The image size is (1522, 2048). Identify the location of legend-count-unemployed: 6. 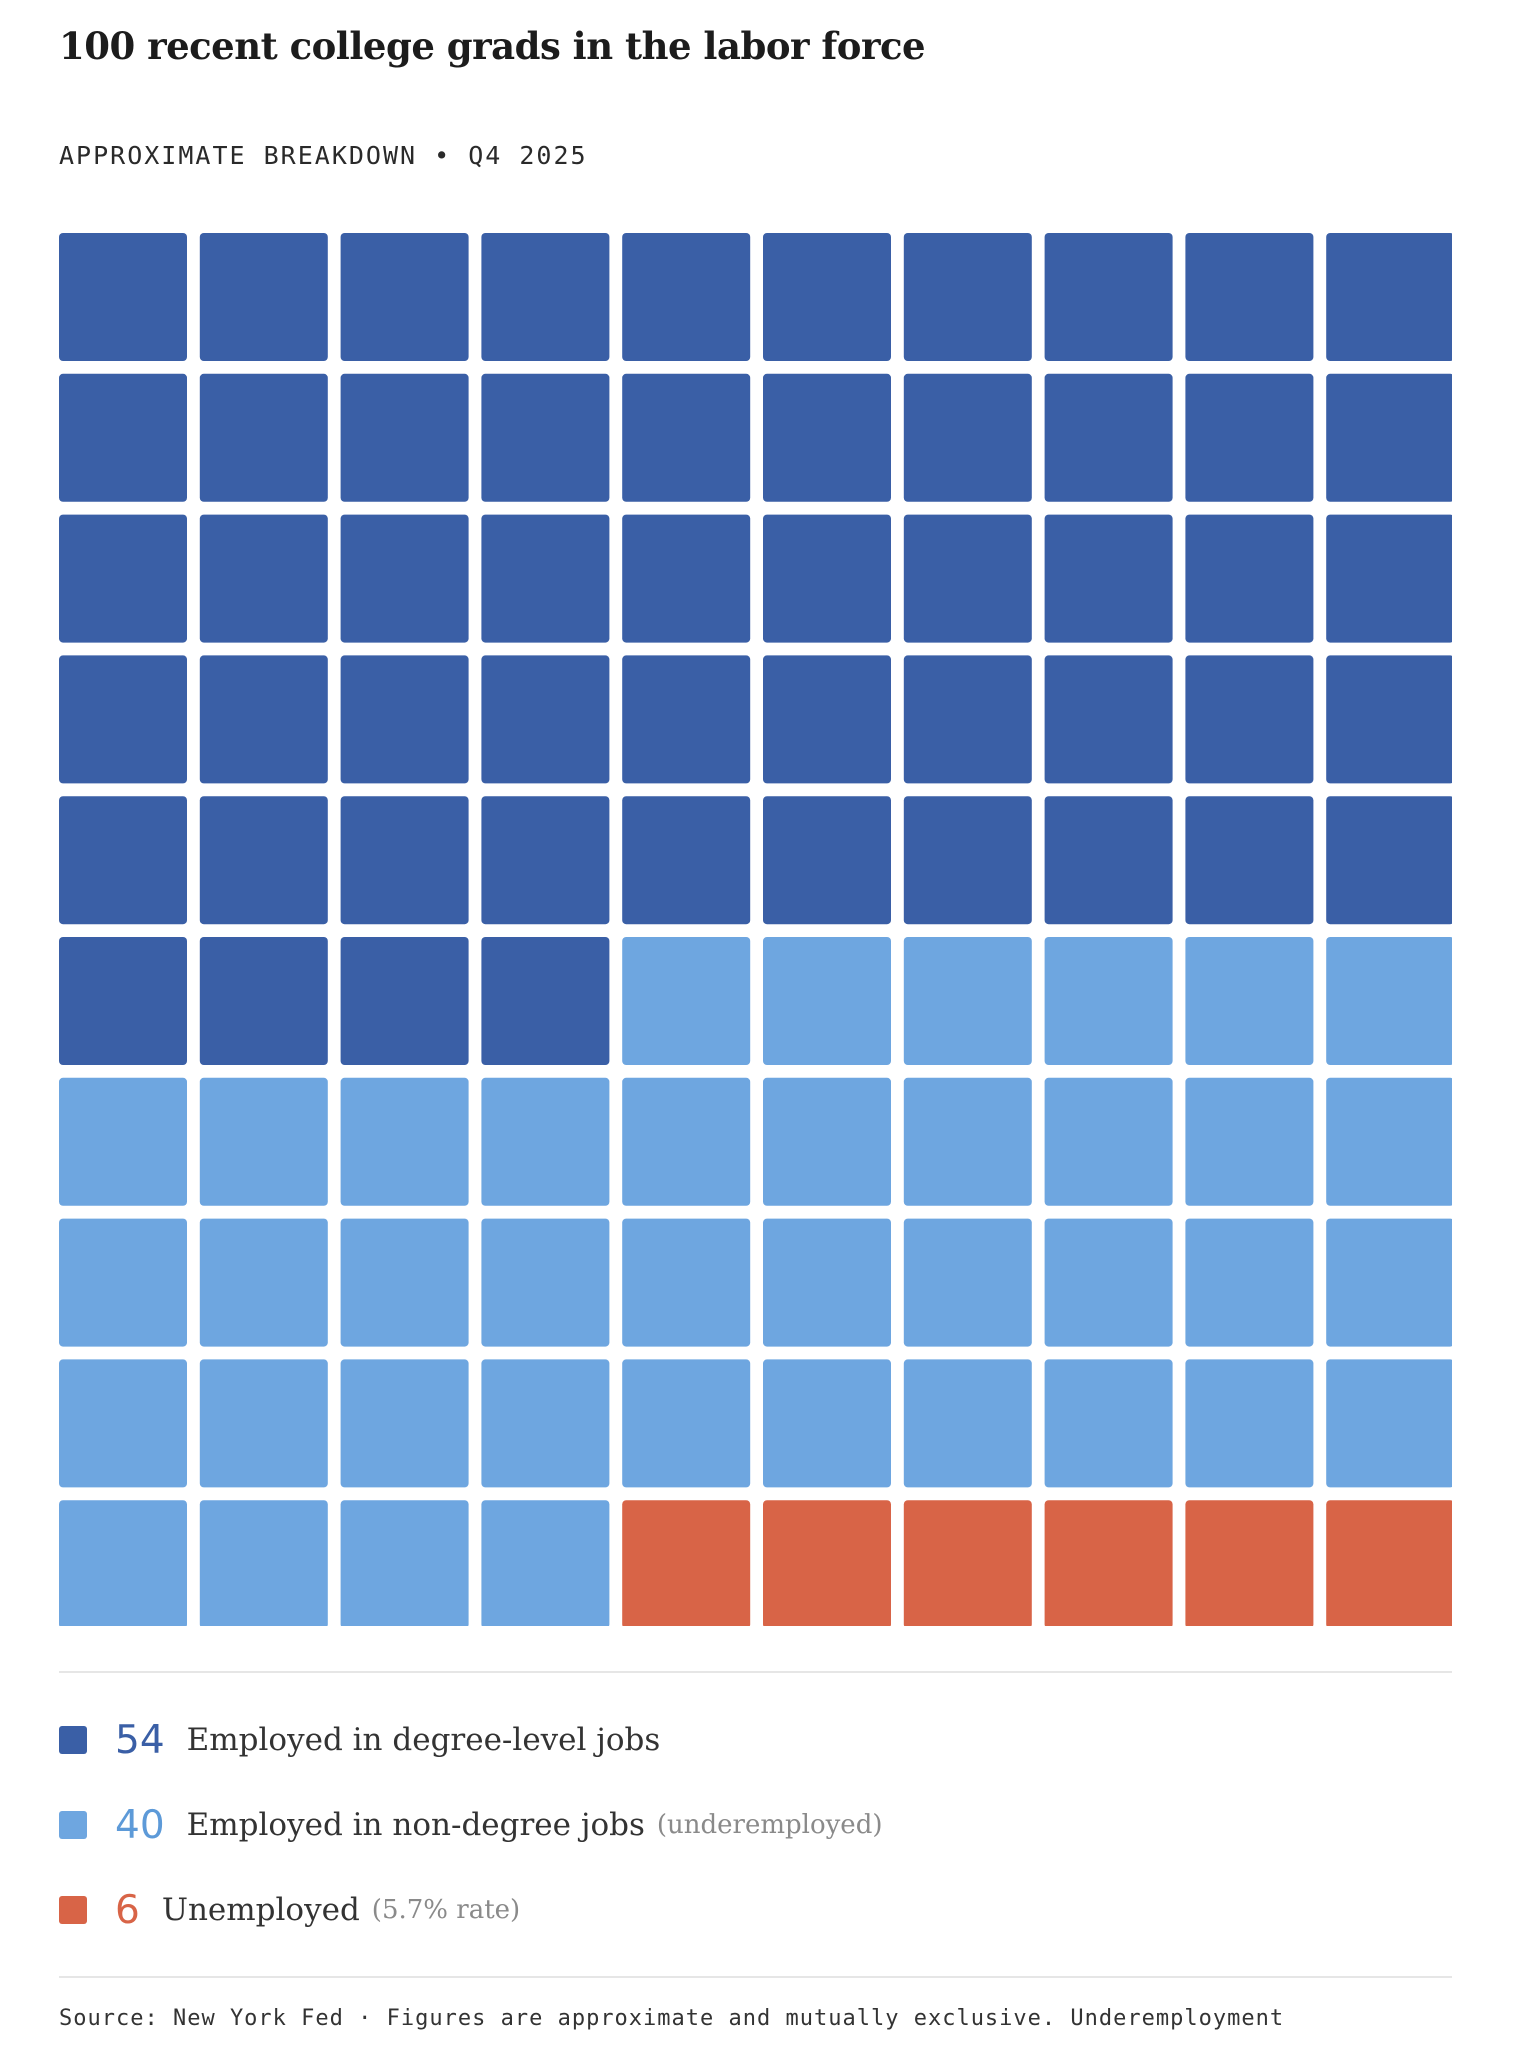
(127, 1910).